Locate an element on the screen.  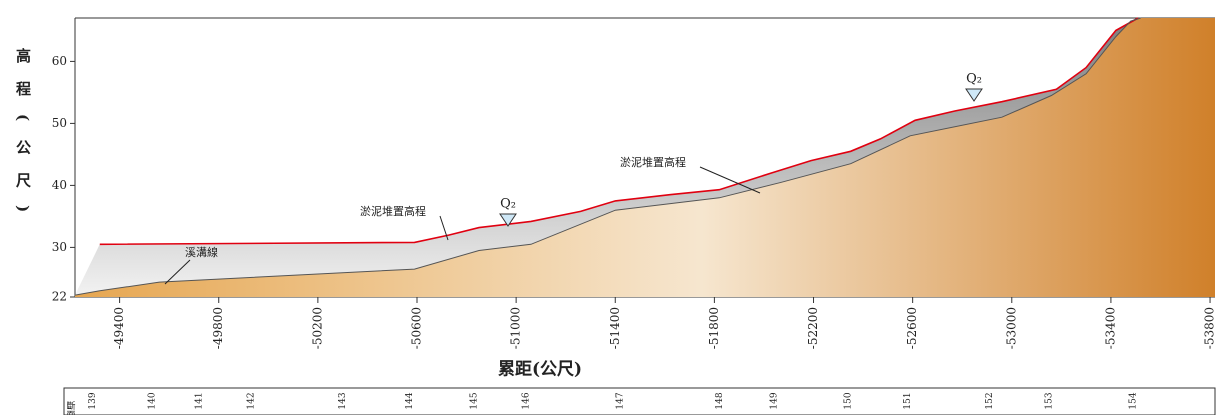
section-label: 140 is located at coordinates (152, 400).